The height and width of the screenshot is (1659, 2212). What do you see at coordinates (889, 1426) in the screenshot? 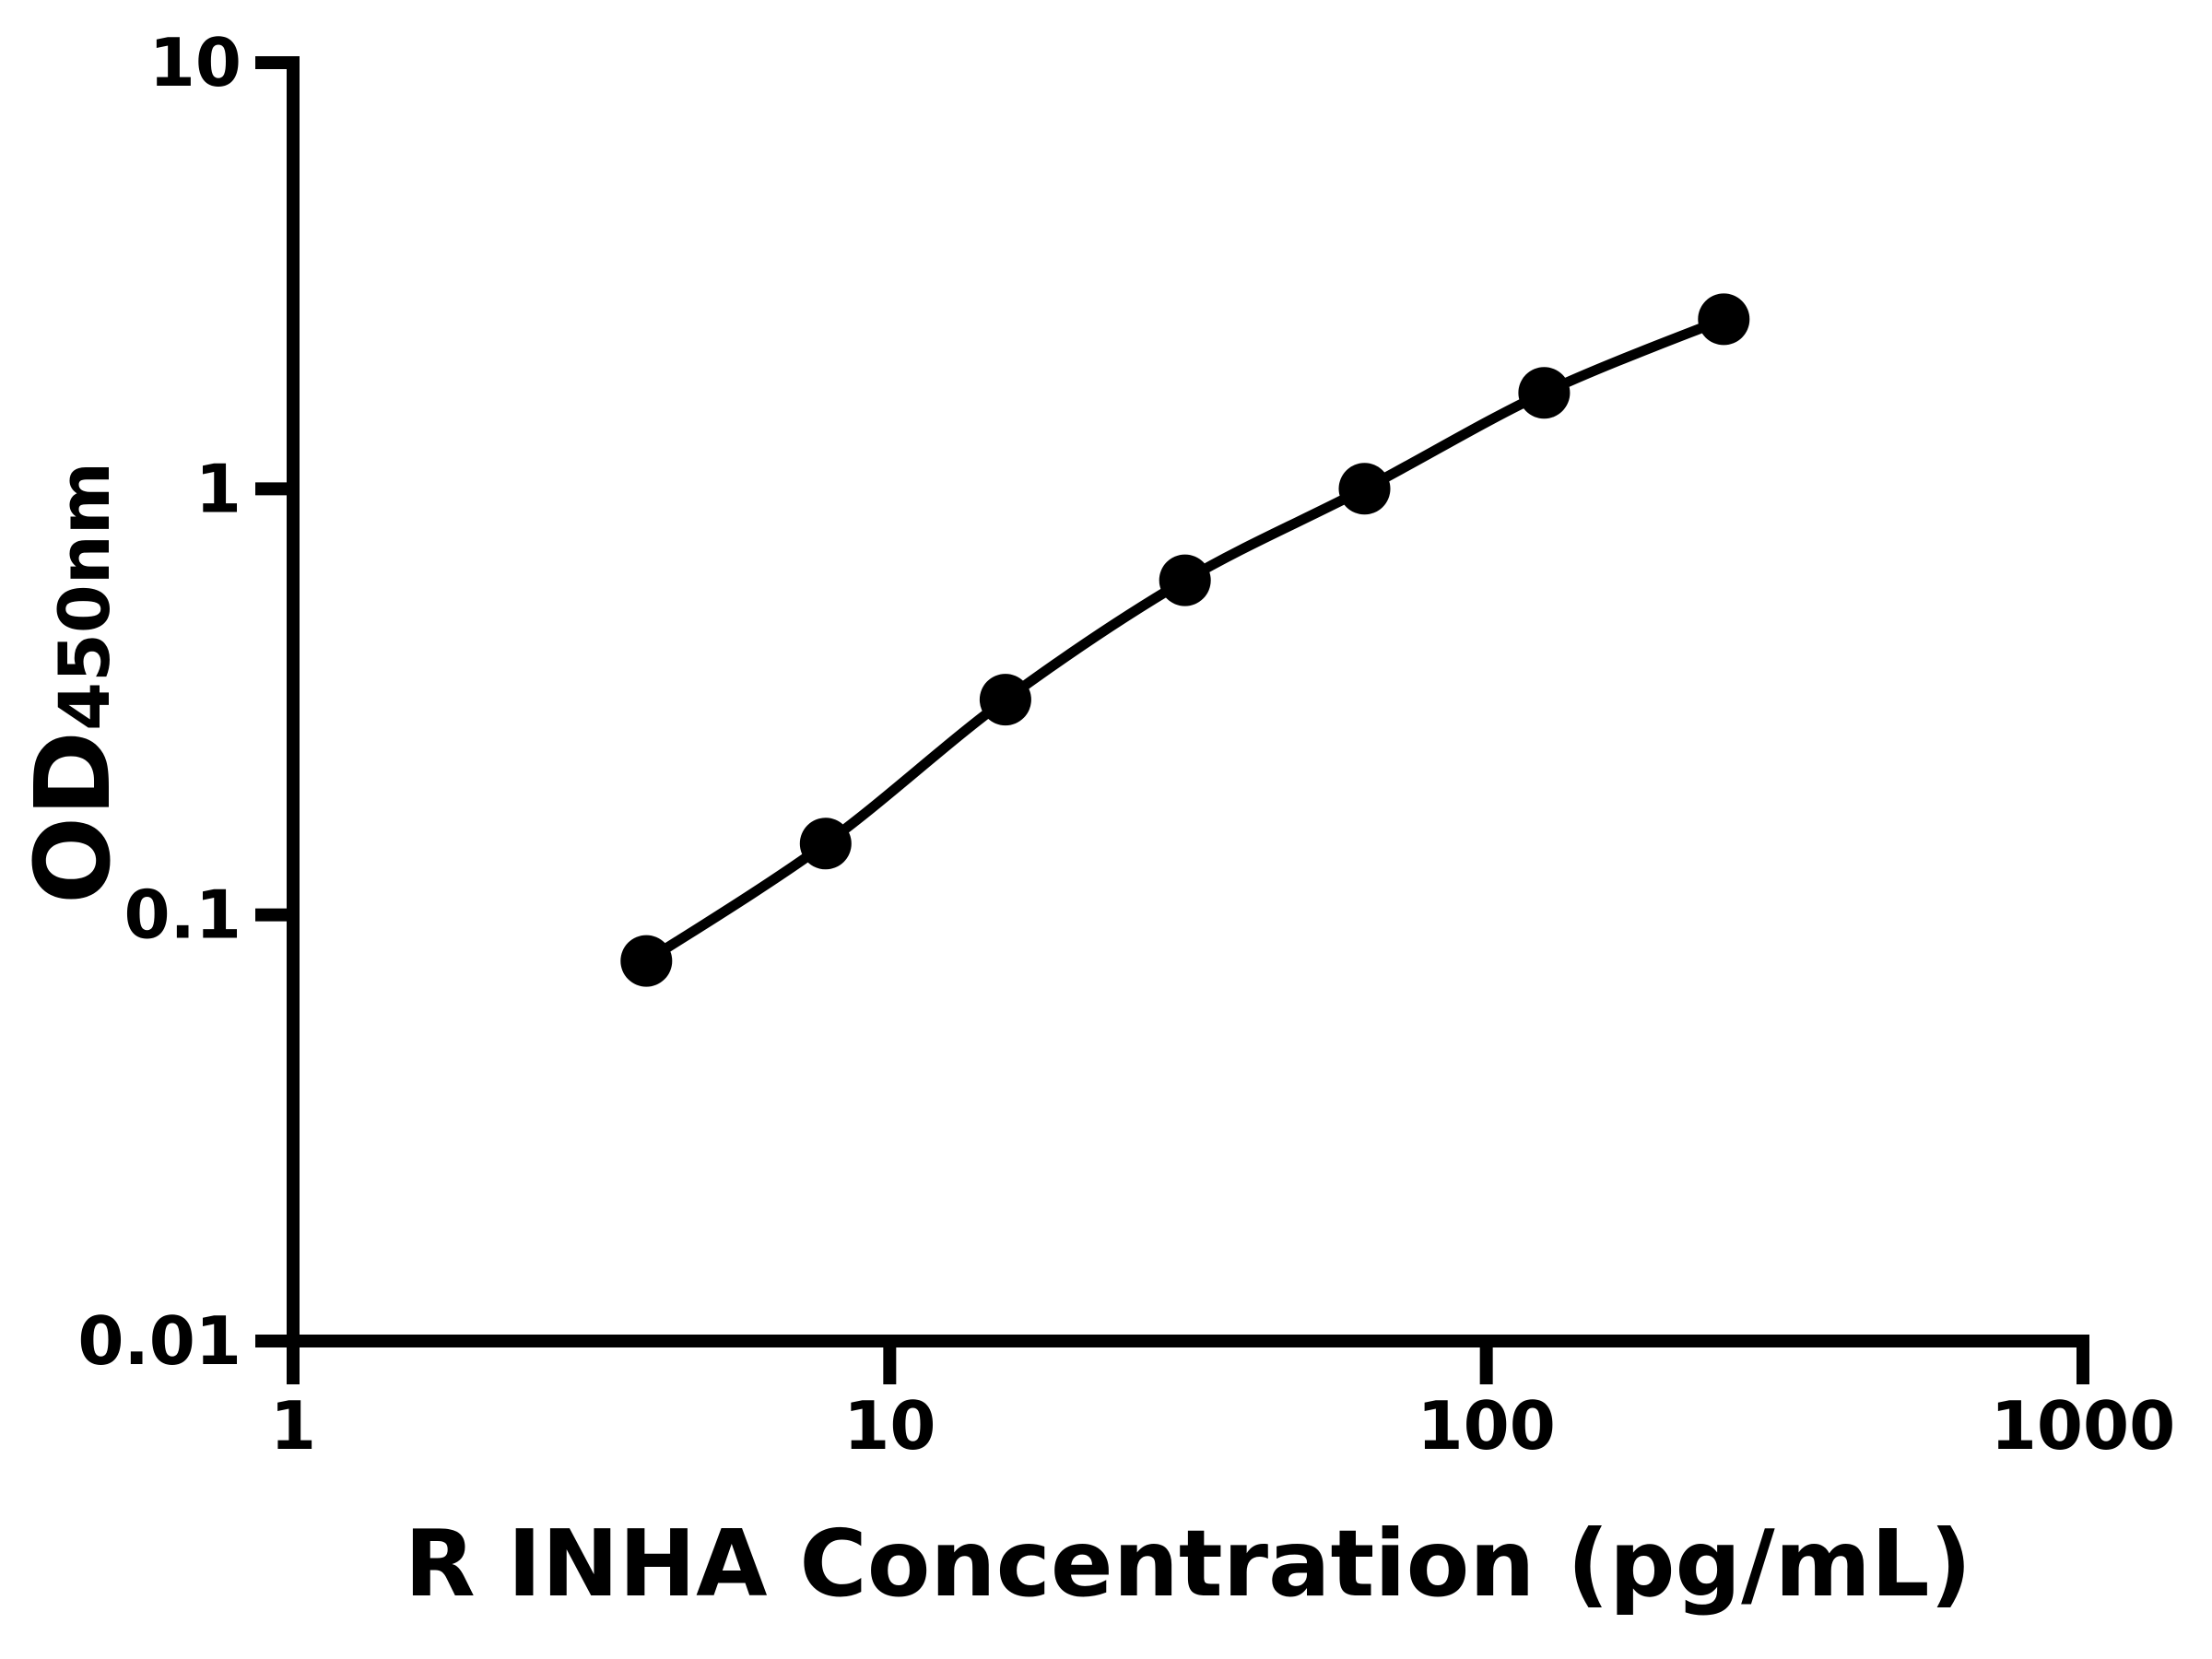
I see `x-tick-label: 10` at bounding box center [889, 1426].